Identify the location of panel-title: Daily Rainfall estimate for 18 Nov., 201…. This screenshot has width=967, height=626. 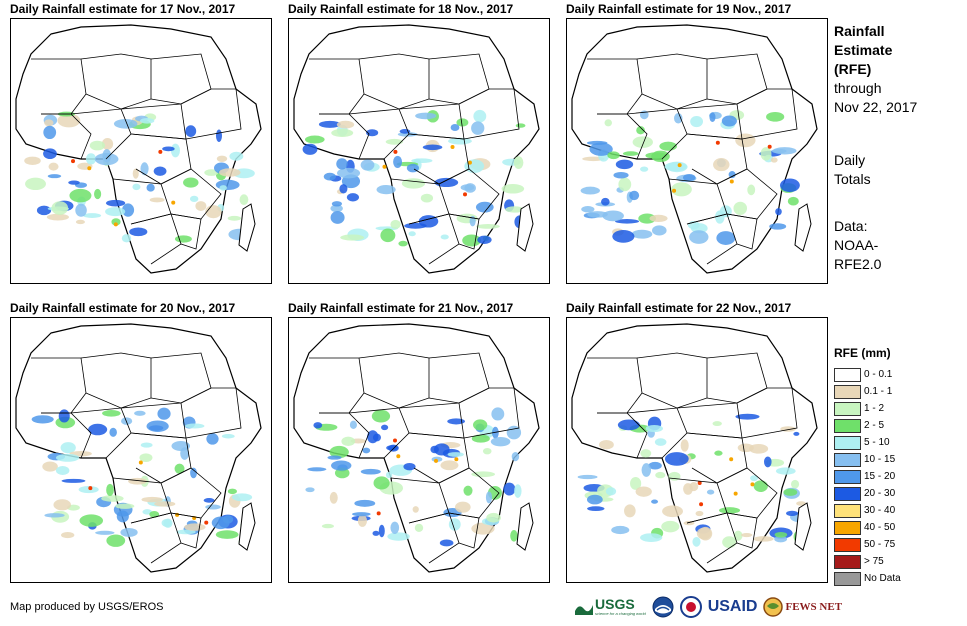
(401, 9).